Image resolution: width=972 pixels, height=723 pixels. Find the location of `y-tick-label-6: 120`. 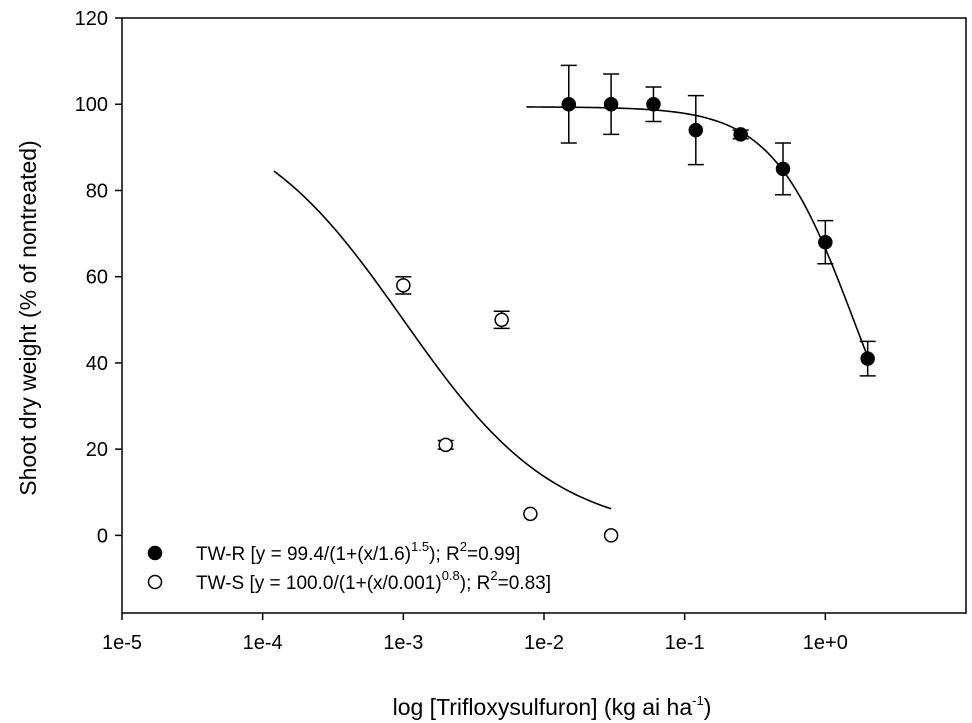

y-tick-label-6: 120 is located at coordinates (91, 19).